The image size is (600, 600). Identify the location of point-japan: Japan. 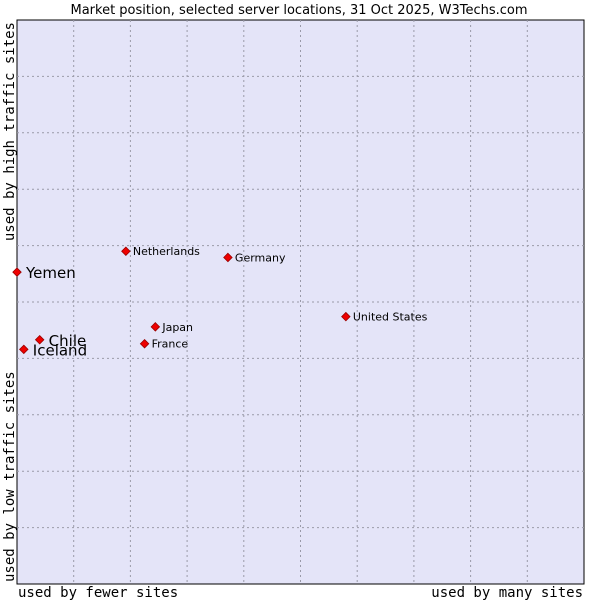
(171, 327).